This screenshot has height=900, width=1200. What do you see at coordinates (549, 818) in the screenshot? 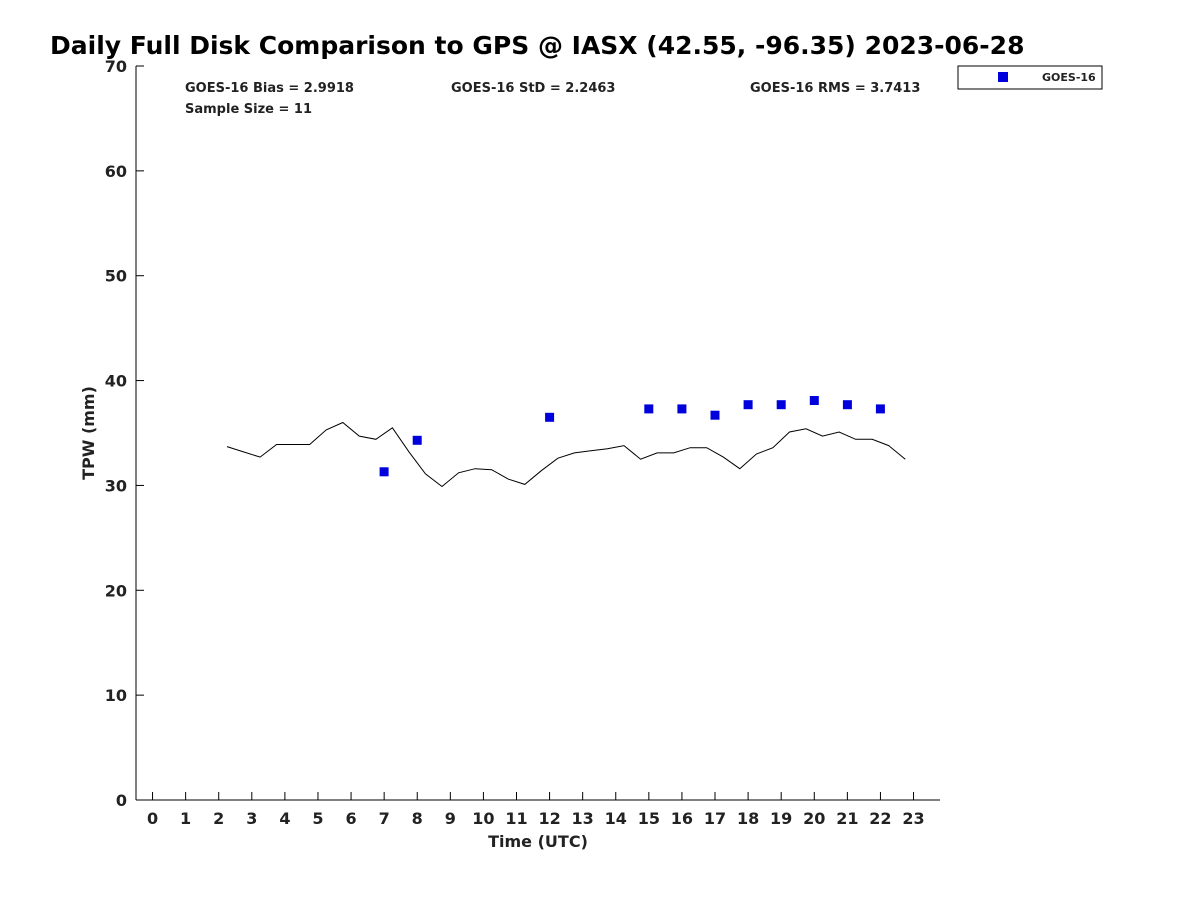
I see `x-tick-label: 12` at bounding box center [549, 818].